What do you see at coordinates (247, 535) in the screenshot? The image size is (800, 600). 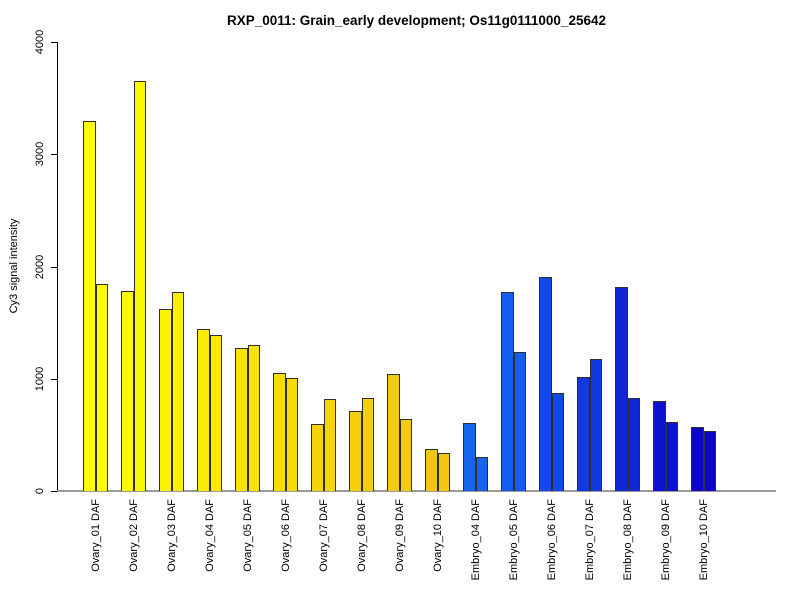 I see `x-label-ovary_05-daf: Ovary_05 DAF` at bounding box center [247, 535].